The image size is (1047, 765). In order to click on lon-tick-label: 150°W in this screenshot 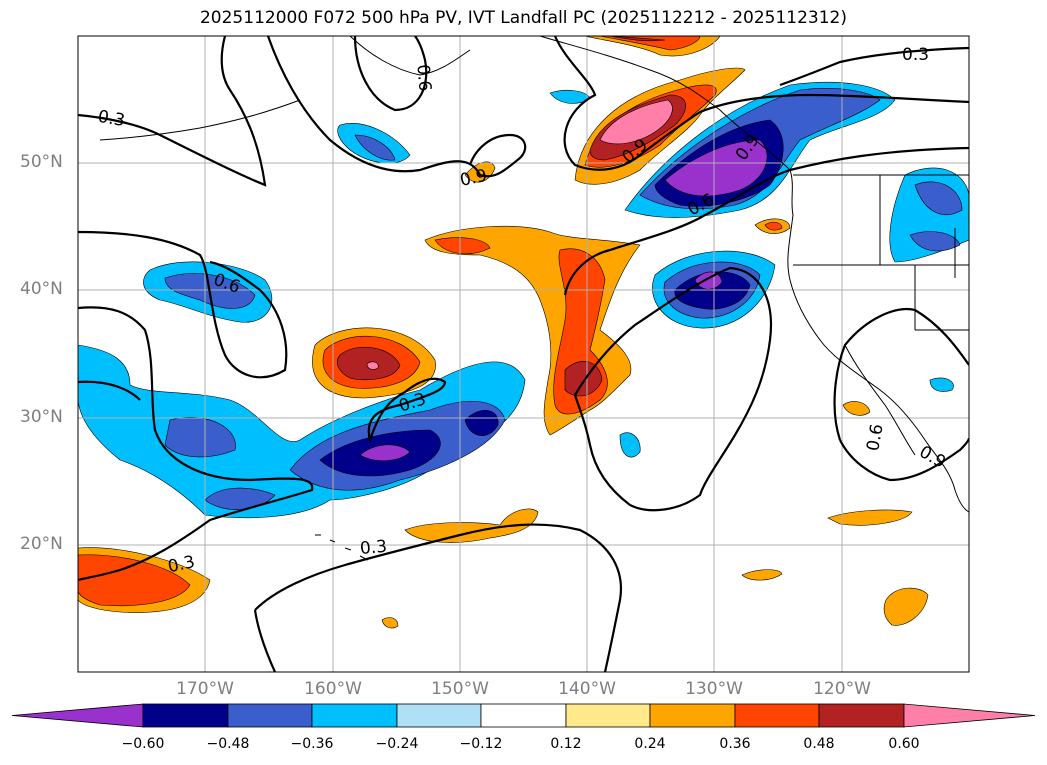, I will do `click(460, 689)`.